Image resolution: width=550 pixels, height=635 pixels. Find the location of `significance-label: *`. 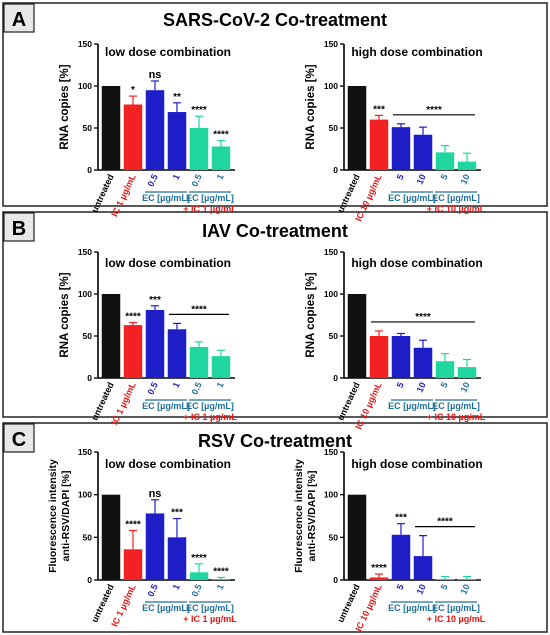

significance-label: * is located at coordinates (133, 90).